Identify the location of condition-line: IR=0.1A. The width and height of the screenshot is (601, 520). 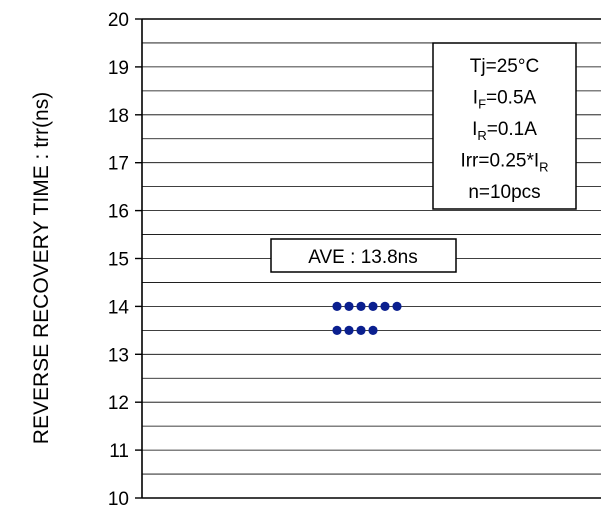
(504, 131).